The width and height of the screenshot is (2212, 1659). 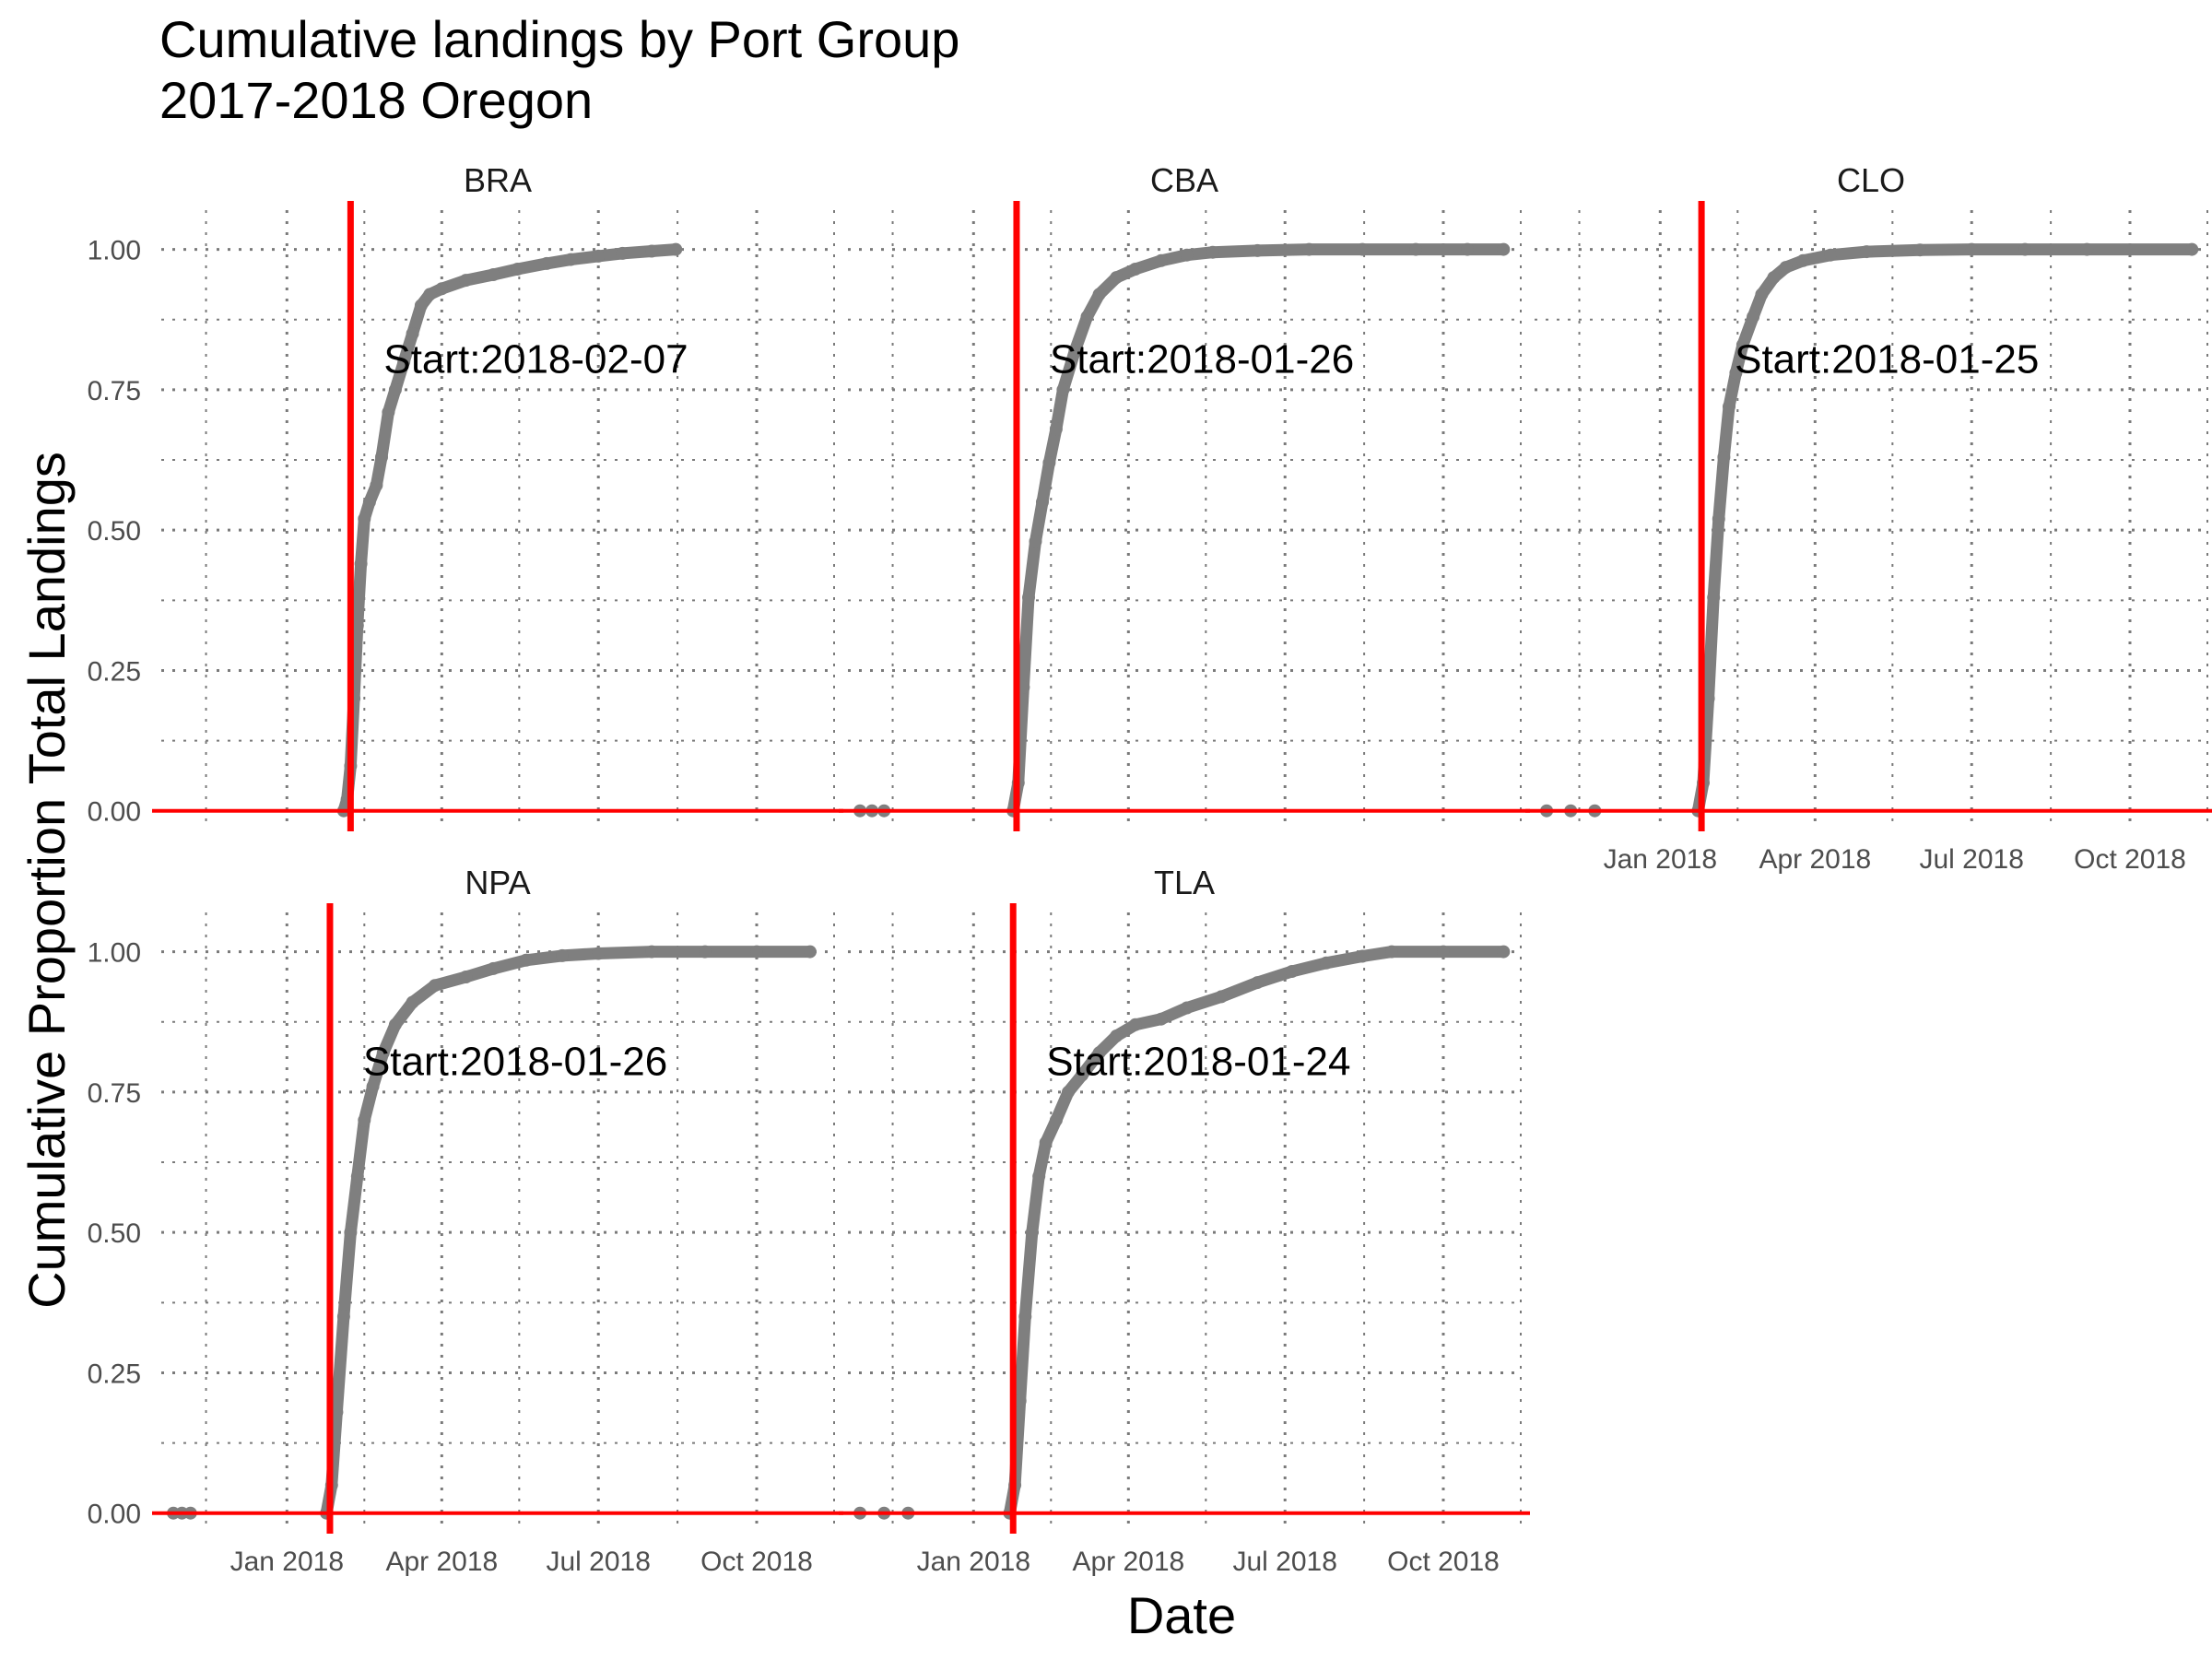 What do you see at coordinates (498, 180) in the screenshot?
I see `facet-strip-label: BRA` at bounding box center [498, 180].